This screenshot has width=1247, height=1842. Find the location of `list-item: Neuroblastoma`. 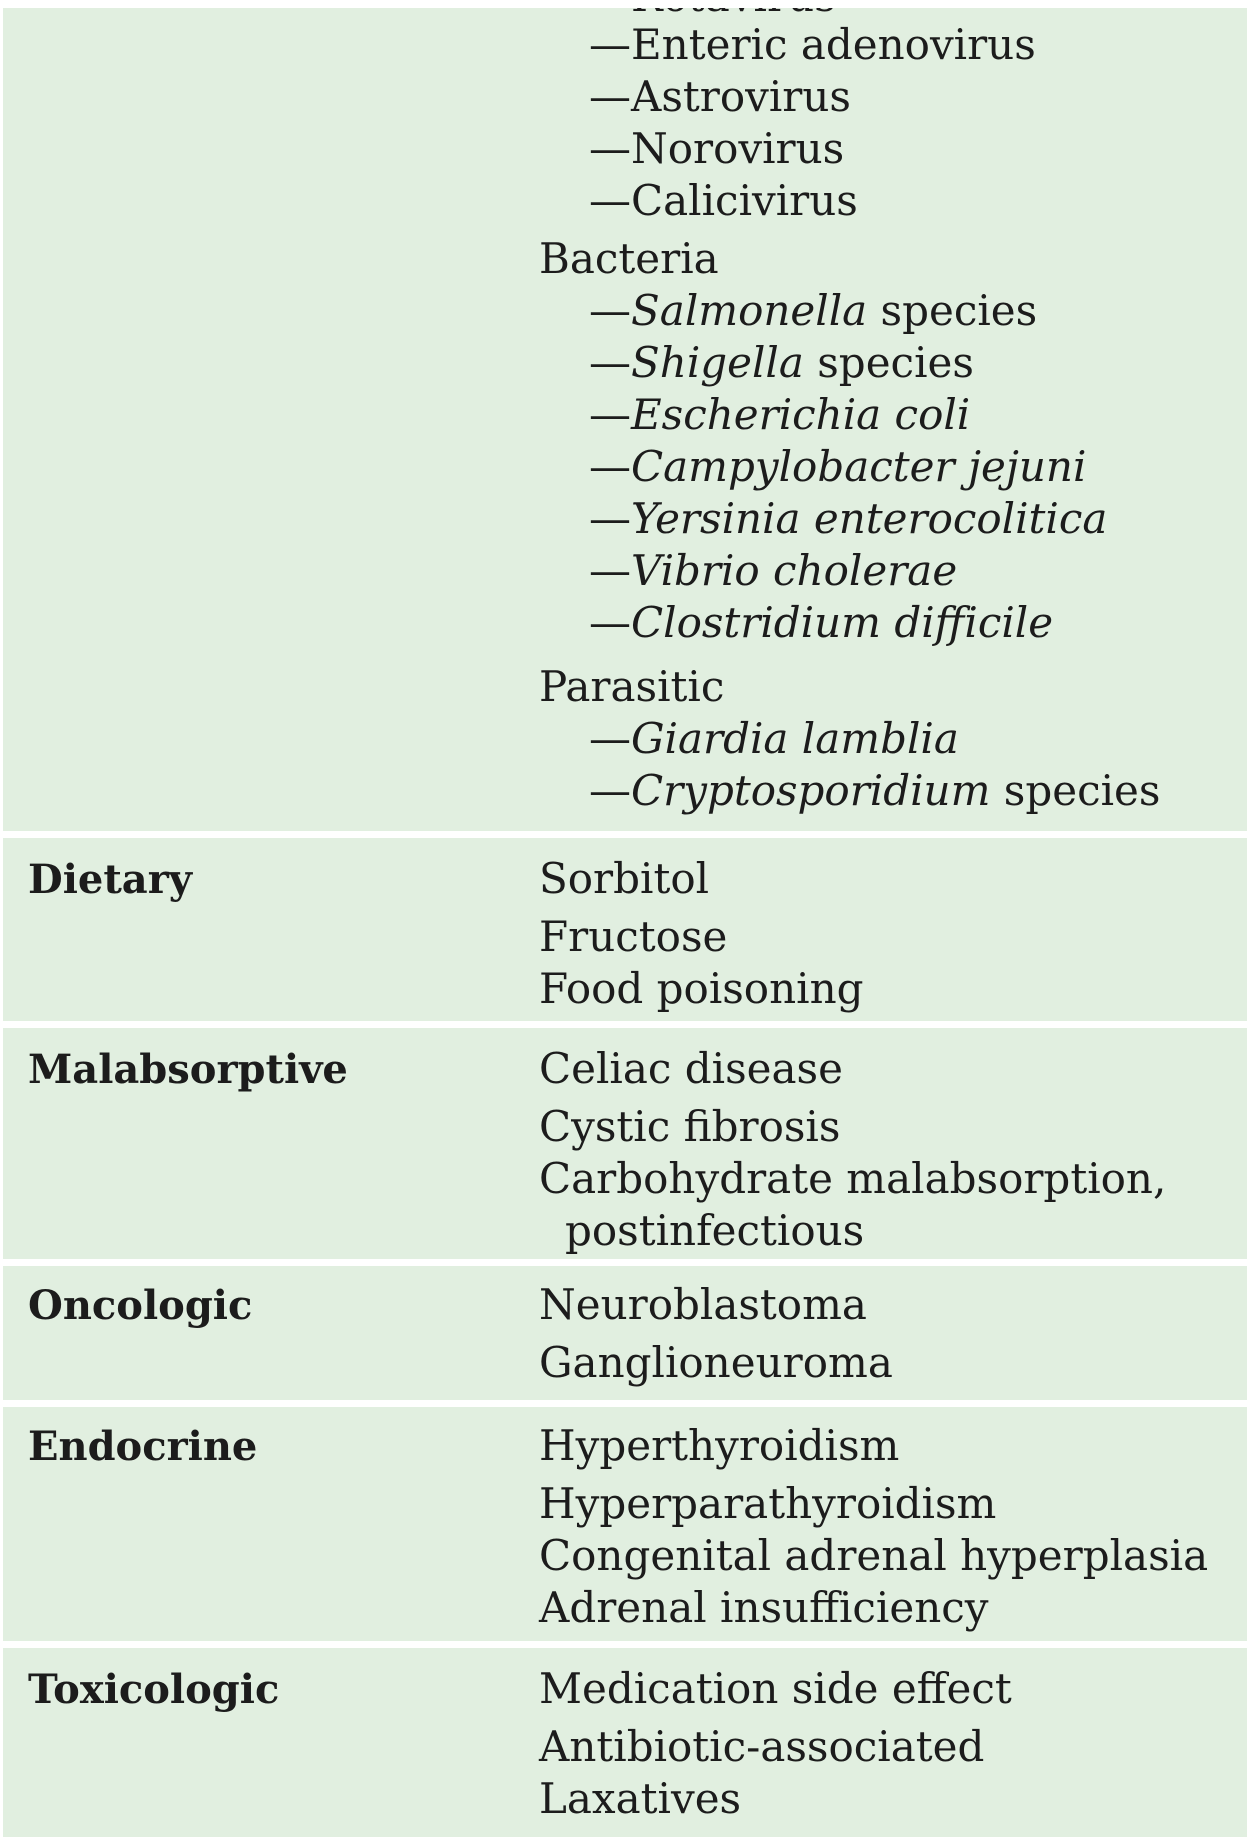

list-item: Neuroblastoma is located at coordinates (703, 1304).